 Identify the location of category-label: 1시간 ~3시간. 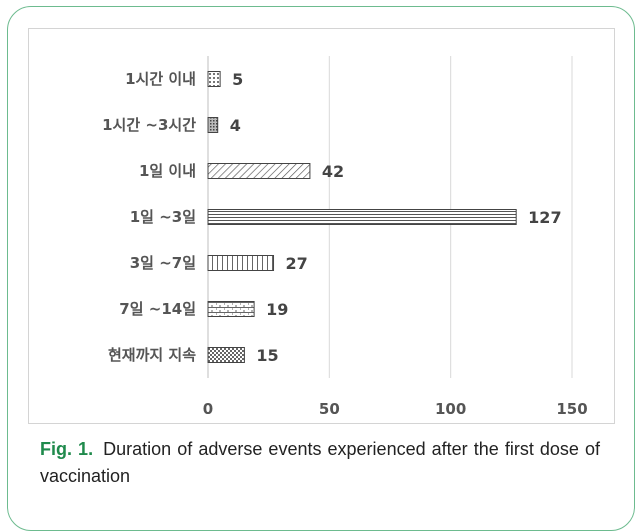
(149, 125).